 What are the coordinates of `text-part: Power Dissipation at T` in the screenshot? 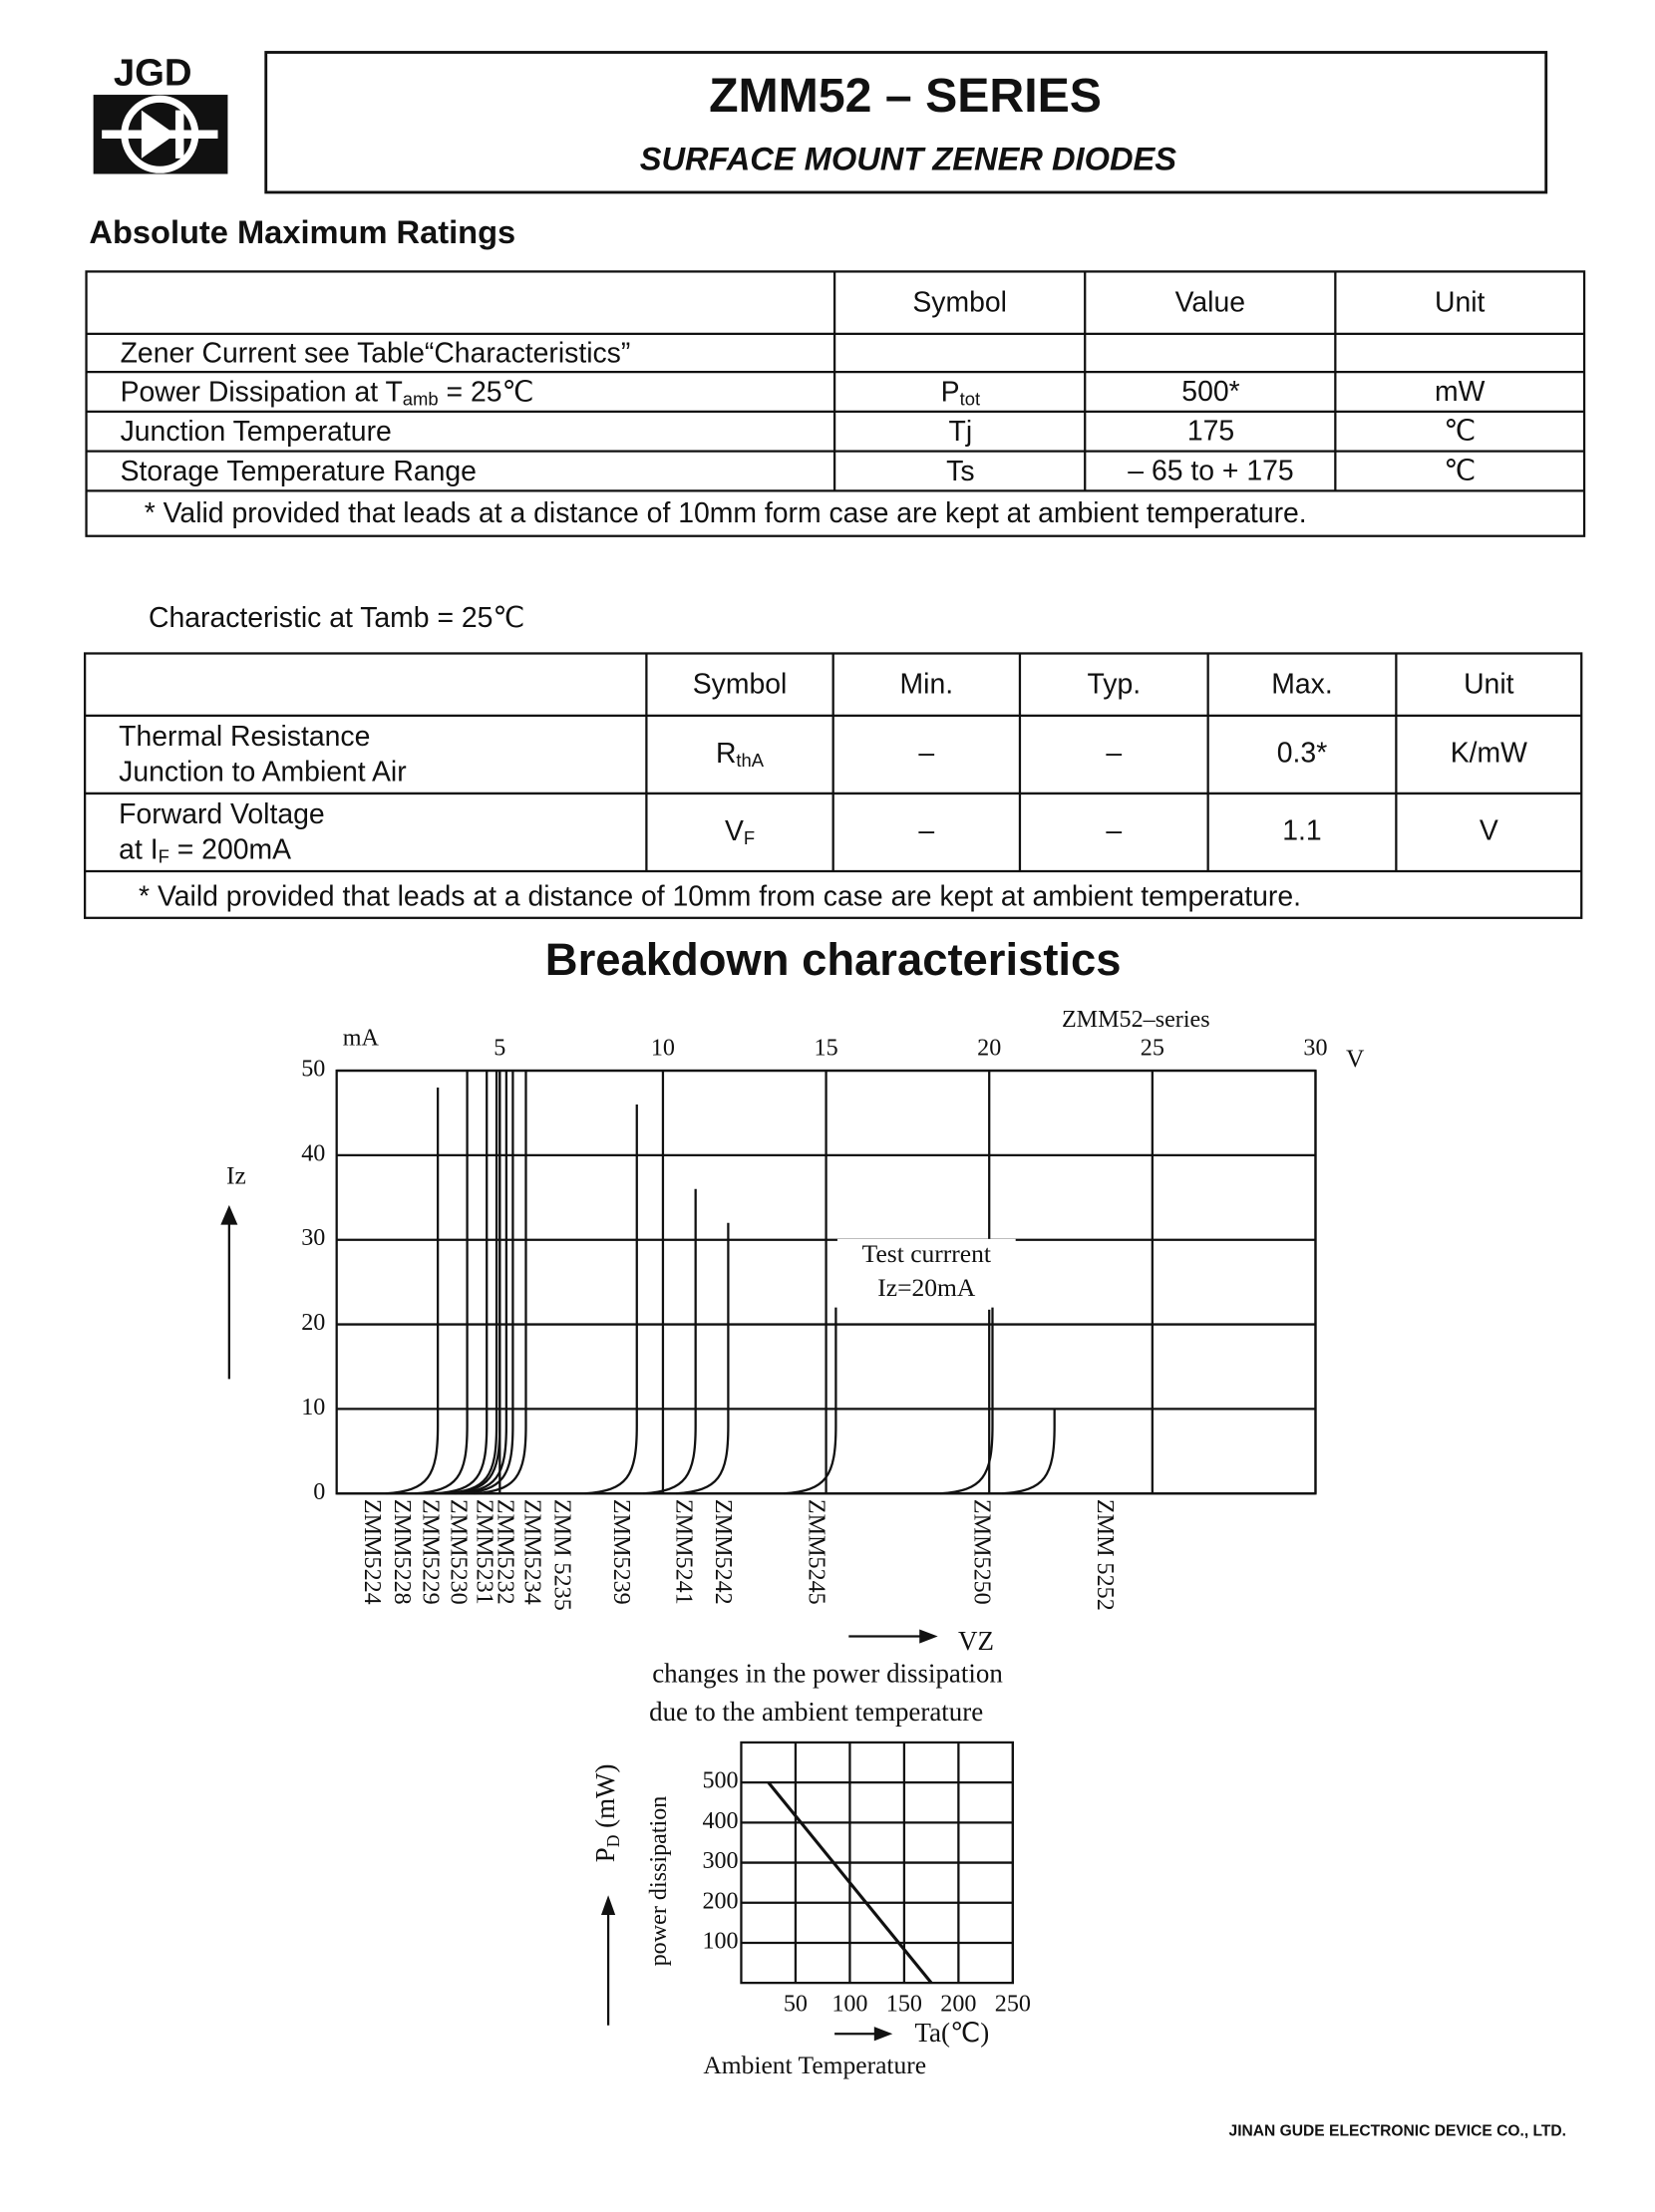 It's located at (262, 392).